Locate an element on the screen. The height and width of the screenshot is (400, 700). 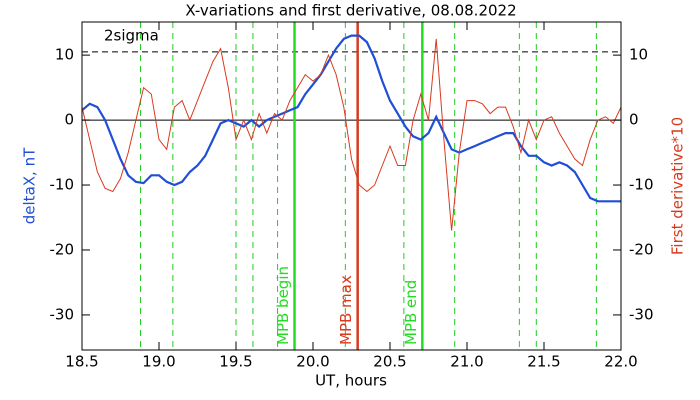
x-tick-label: 19.0 is located at coordinates (158, 362).